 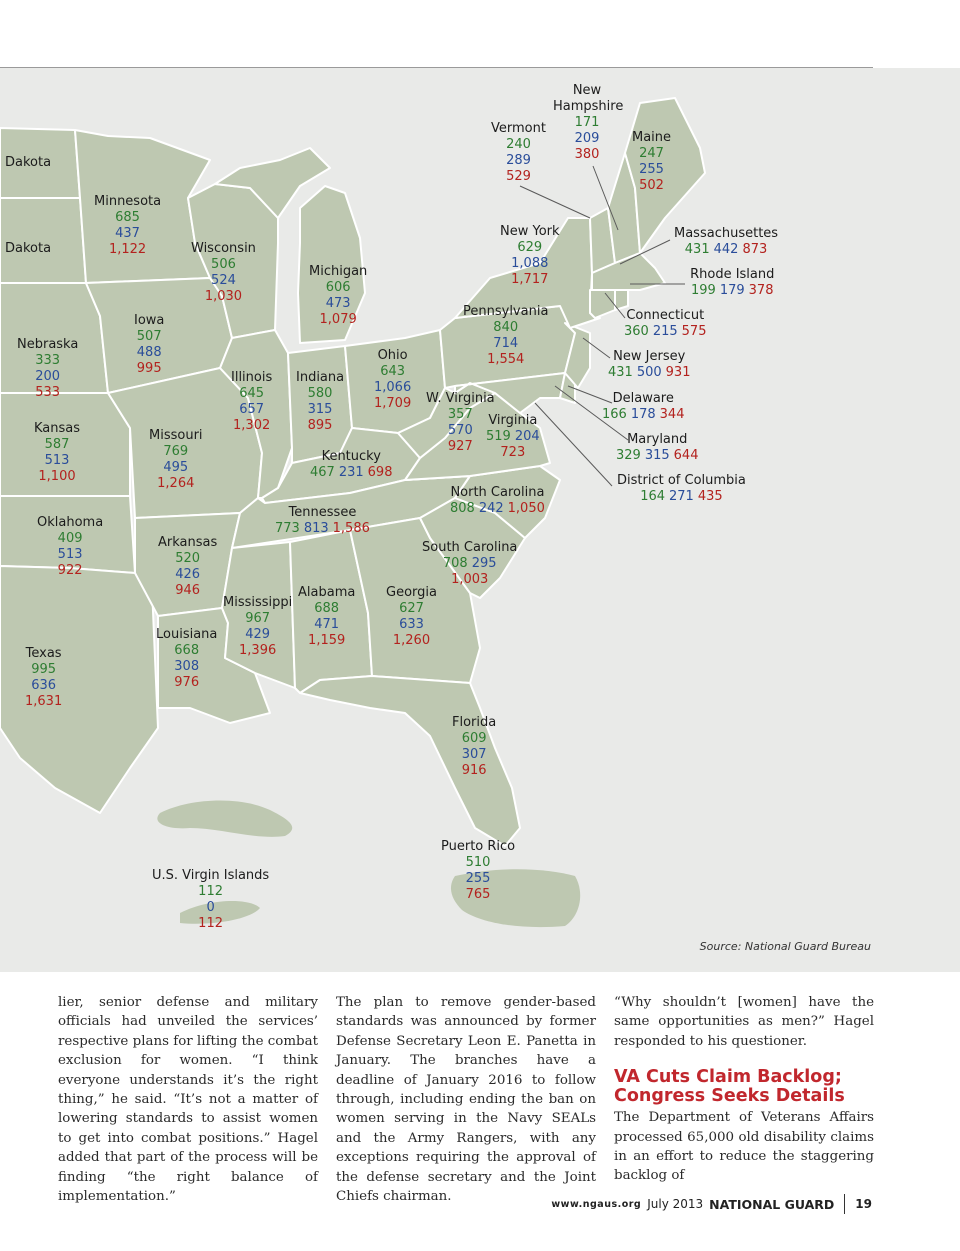 I want to click on label-florida: Florida 609 307 916, so click(x=474, y=746).